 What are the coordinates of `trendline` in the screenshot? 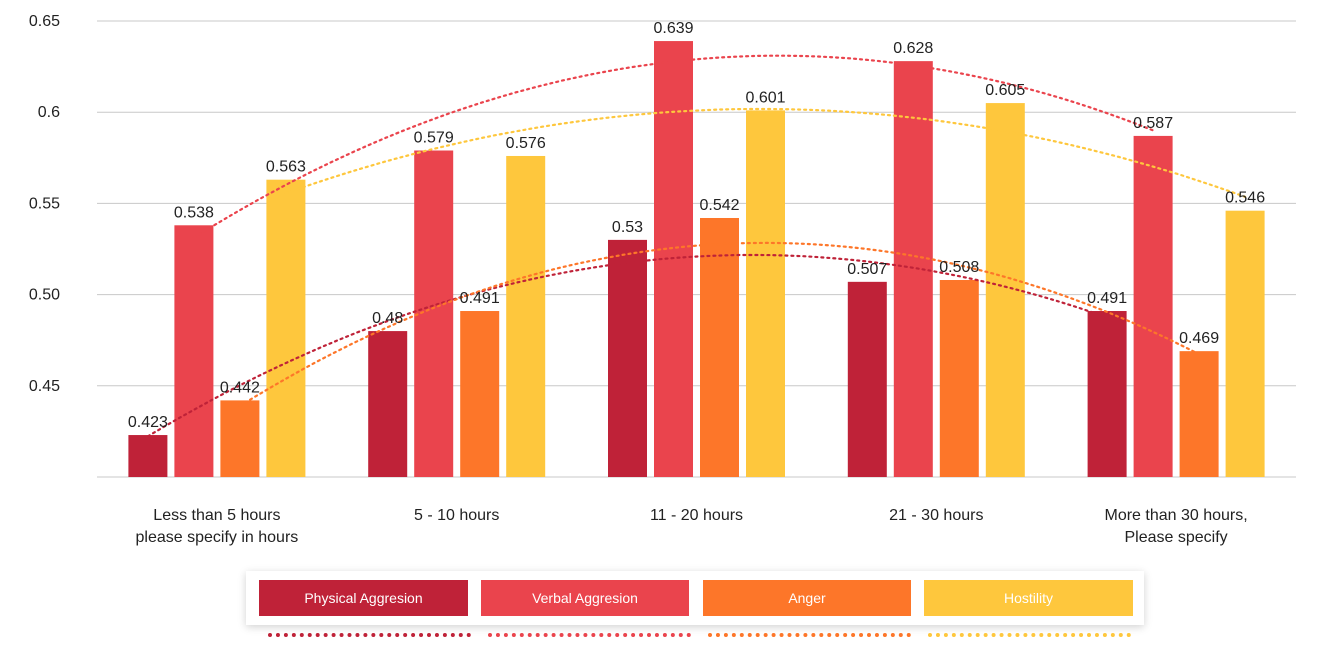 It's located at (765, 152).